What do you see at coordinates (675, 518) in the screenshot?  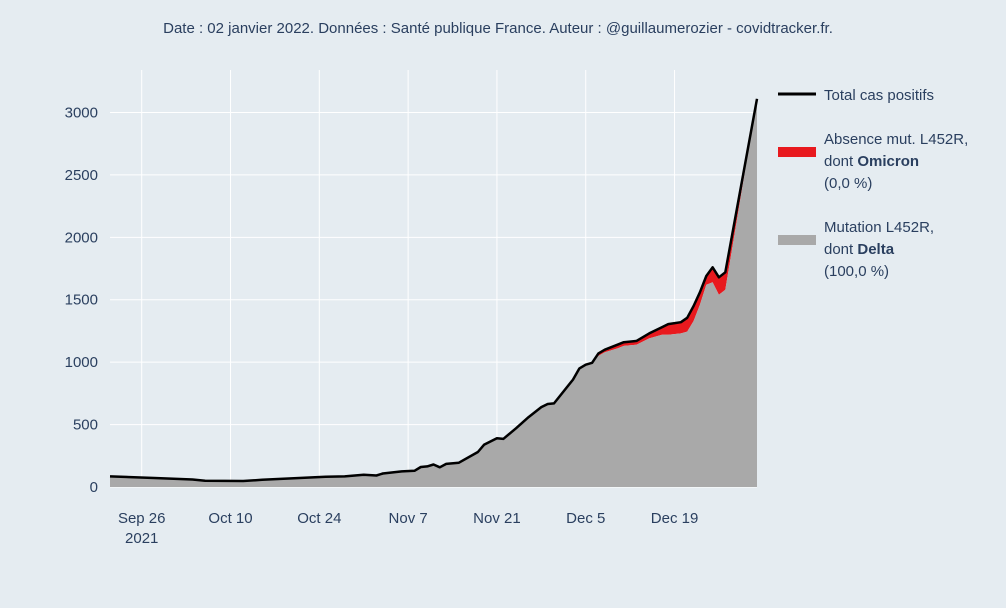 I see `x-tick-label: Dec 19` at bounding box center [675, 518].